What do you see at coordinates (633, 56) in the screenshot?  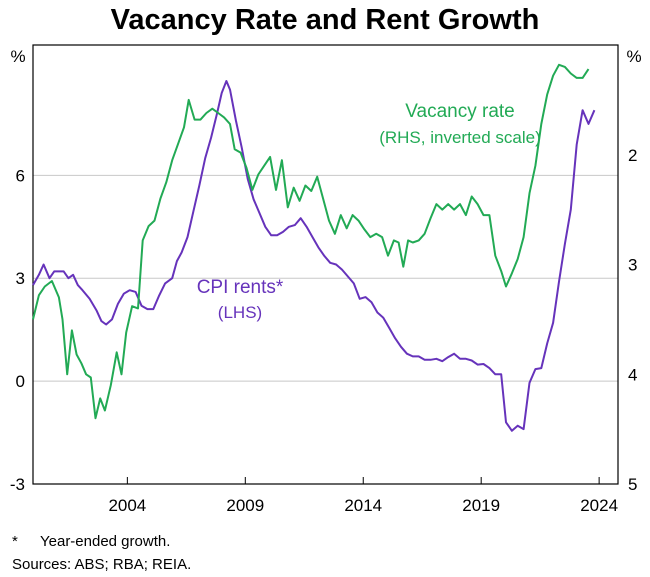 I see `right-axis-unit: %` at bounding box center [633, 56].